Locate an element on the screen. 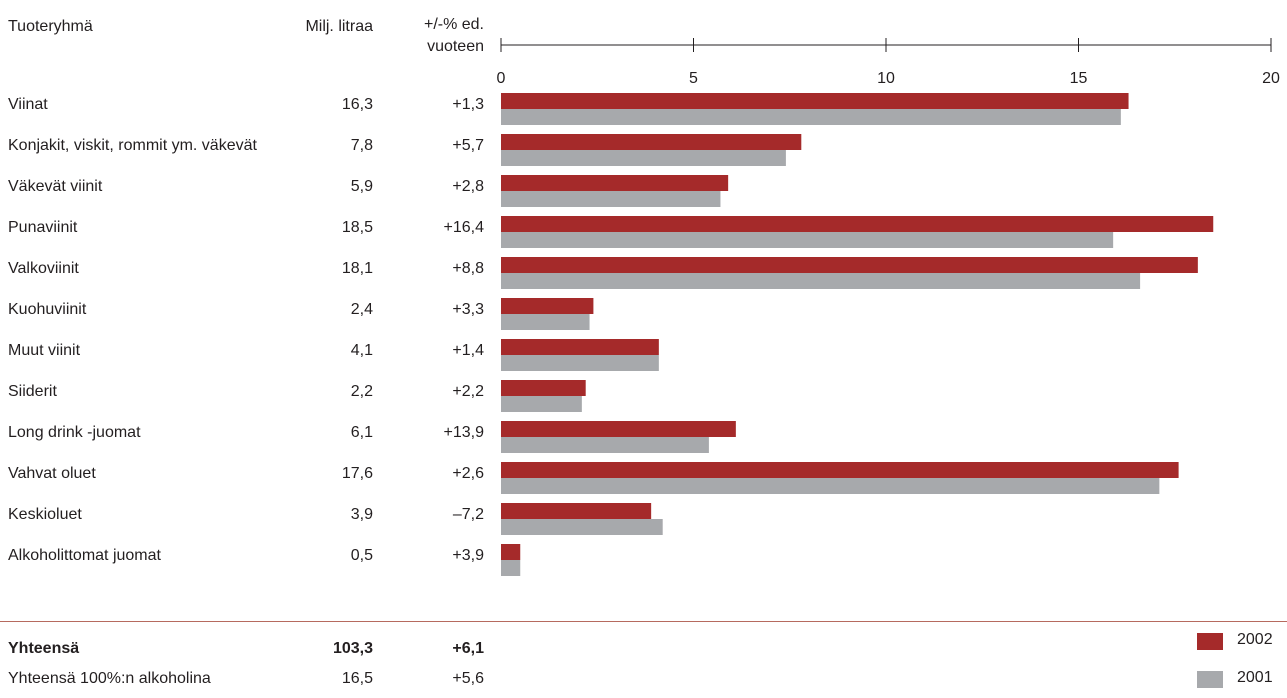 Image resolution: width=1287 pixels, height=698 pixels. row-name: Vahvat oluet is located at coordinates (52, 473).